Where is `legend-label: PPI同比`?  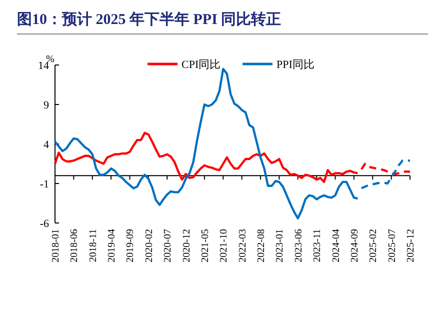
legend-label: PPI同比 is located at coordinates (295, 64).